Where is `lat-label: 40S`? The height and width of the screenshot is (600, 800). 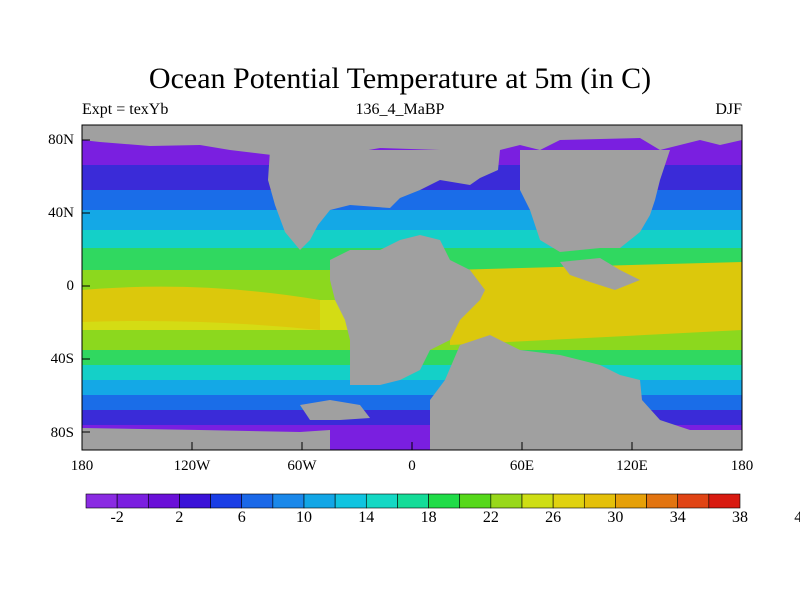 lat-label: 40S is located at coordinates (62, 359).